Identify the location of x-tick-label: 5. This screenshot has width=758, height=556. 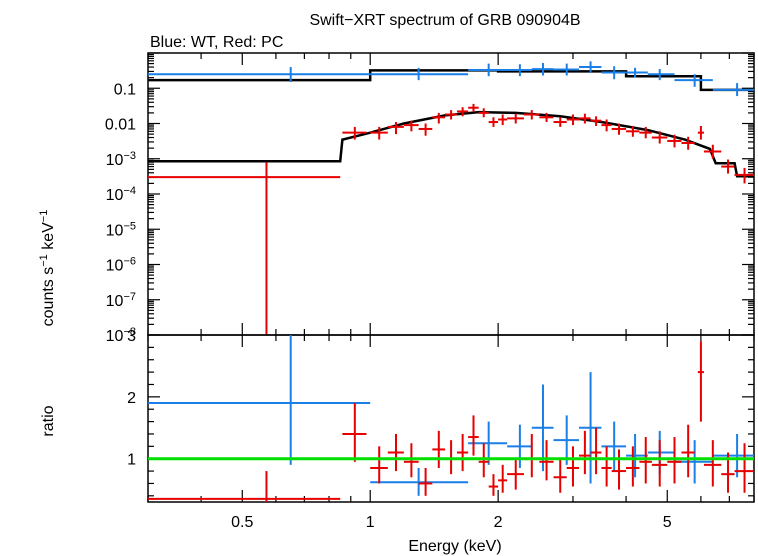
(667, 522).